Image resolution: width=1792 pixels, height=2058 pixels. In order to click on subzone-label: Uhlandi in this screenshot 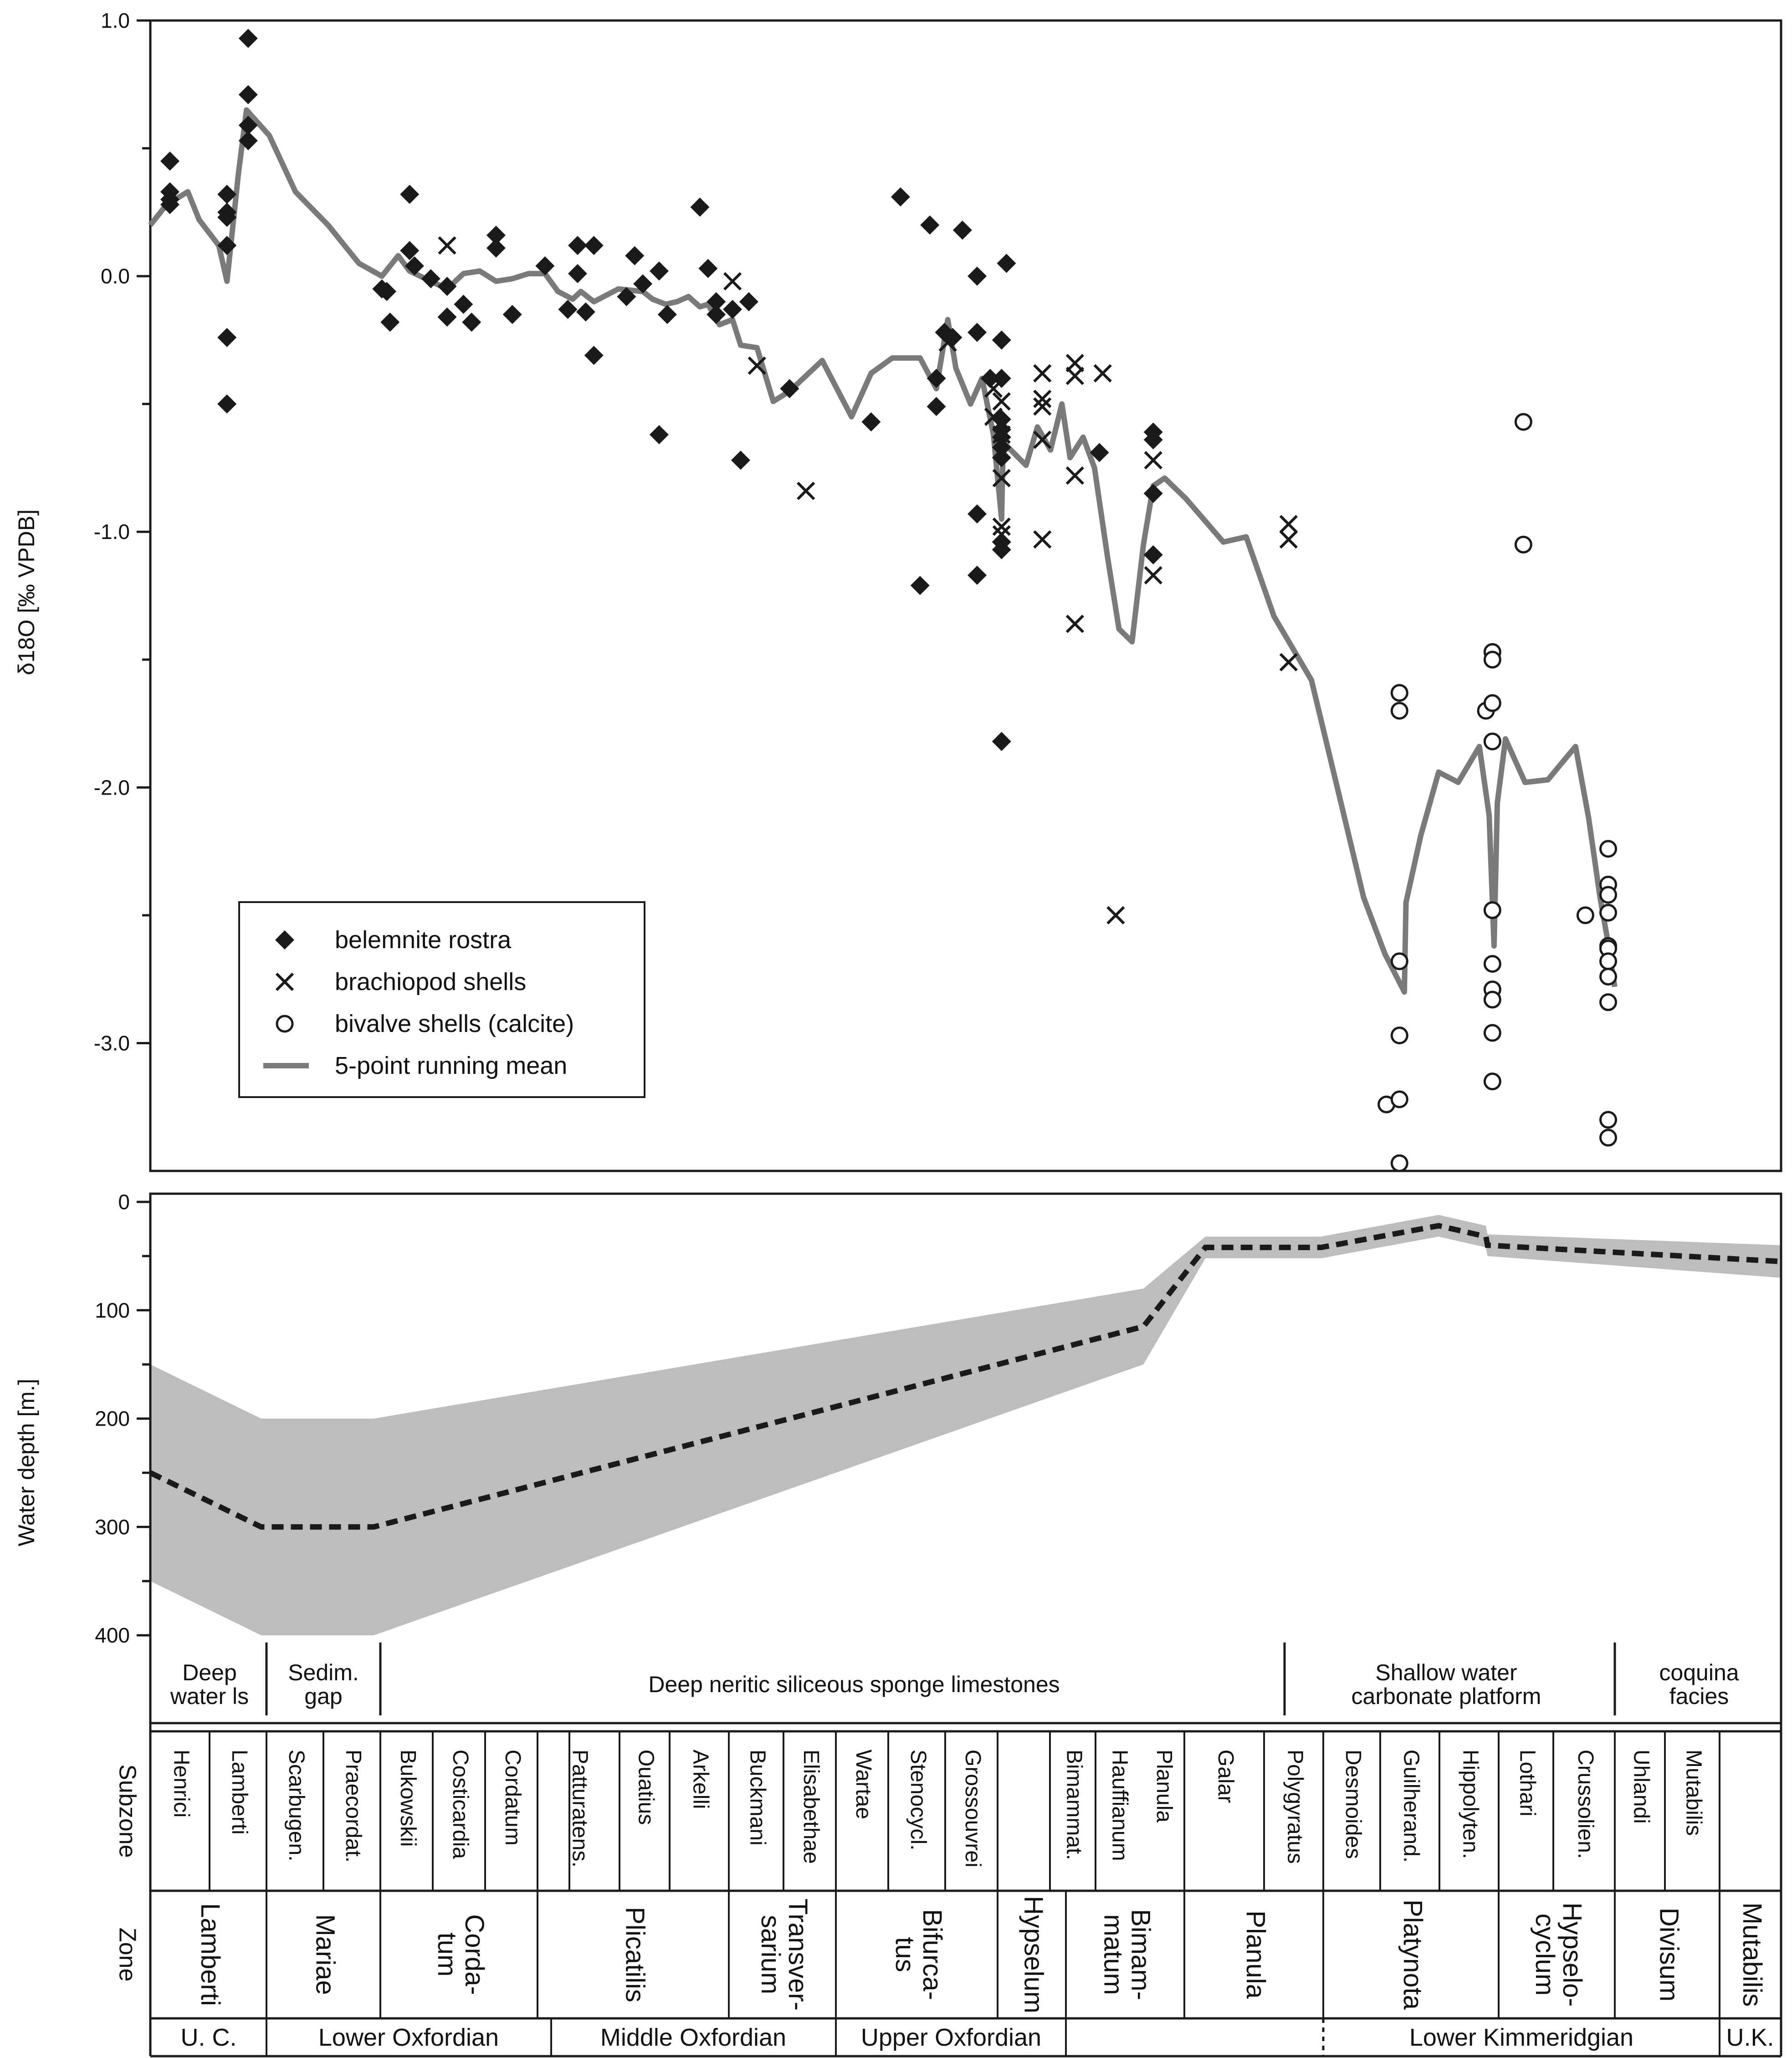, I will do `click(1641, 1787)`.